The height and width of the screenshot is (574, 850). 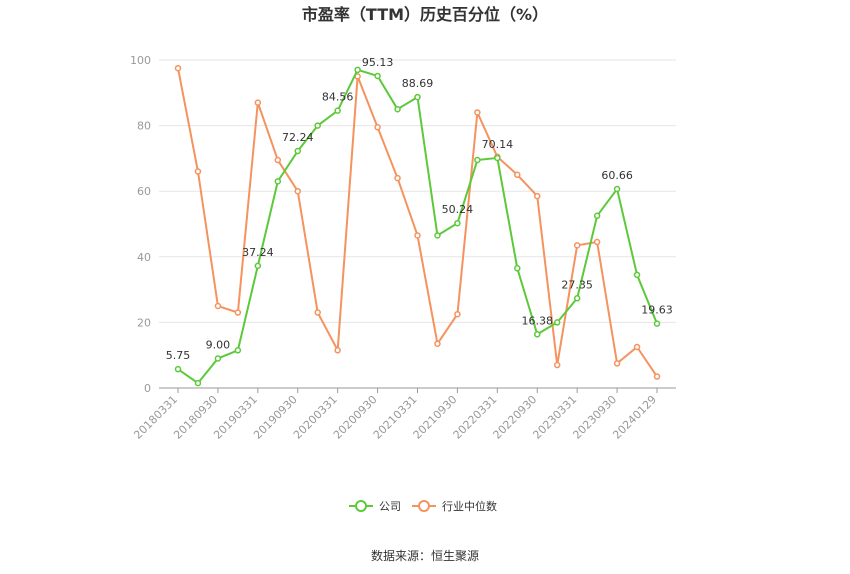 What do you see at coordinates (458, 209) in the screenshot?
I see `data-label: 50.24` at bounding box center [458, 209].